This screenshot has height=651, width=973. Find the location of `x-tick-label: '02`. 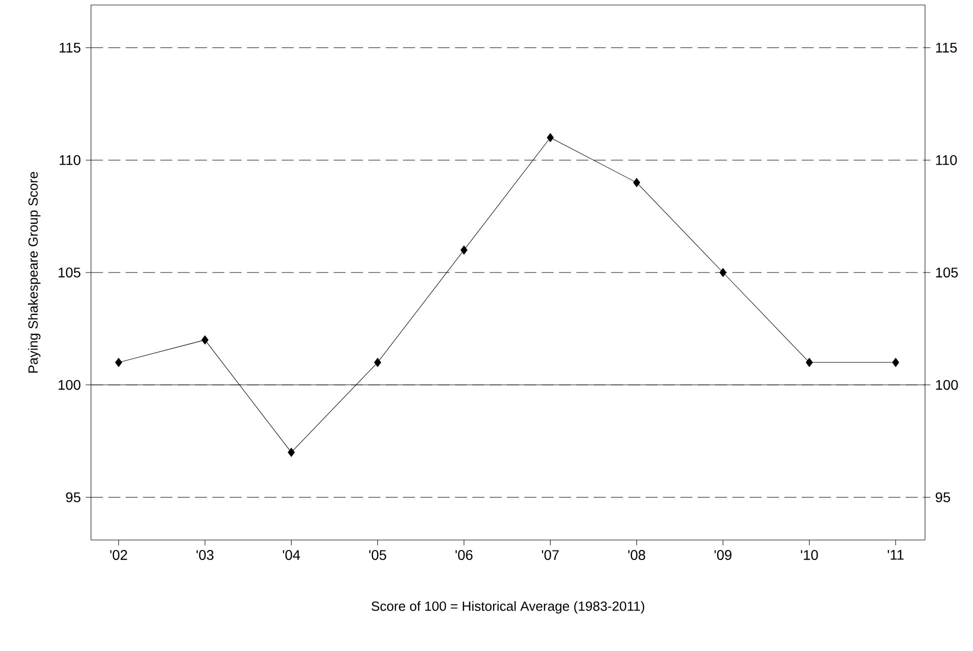

x-tick-label: '02 is located at coordinates (119, 555).